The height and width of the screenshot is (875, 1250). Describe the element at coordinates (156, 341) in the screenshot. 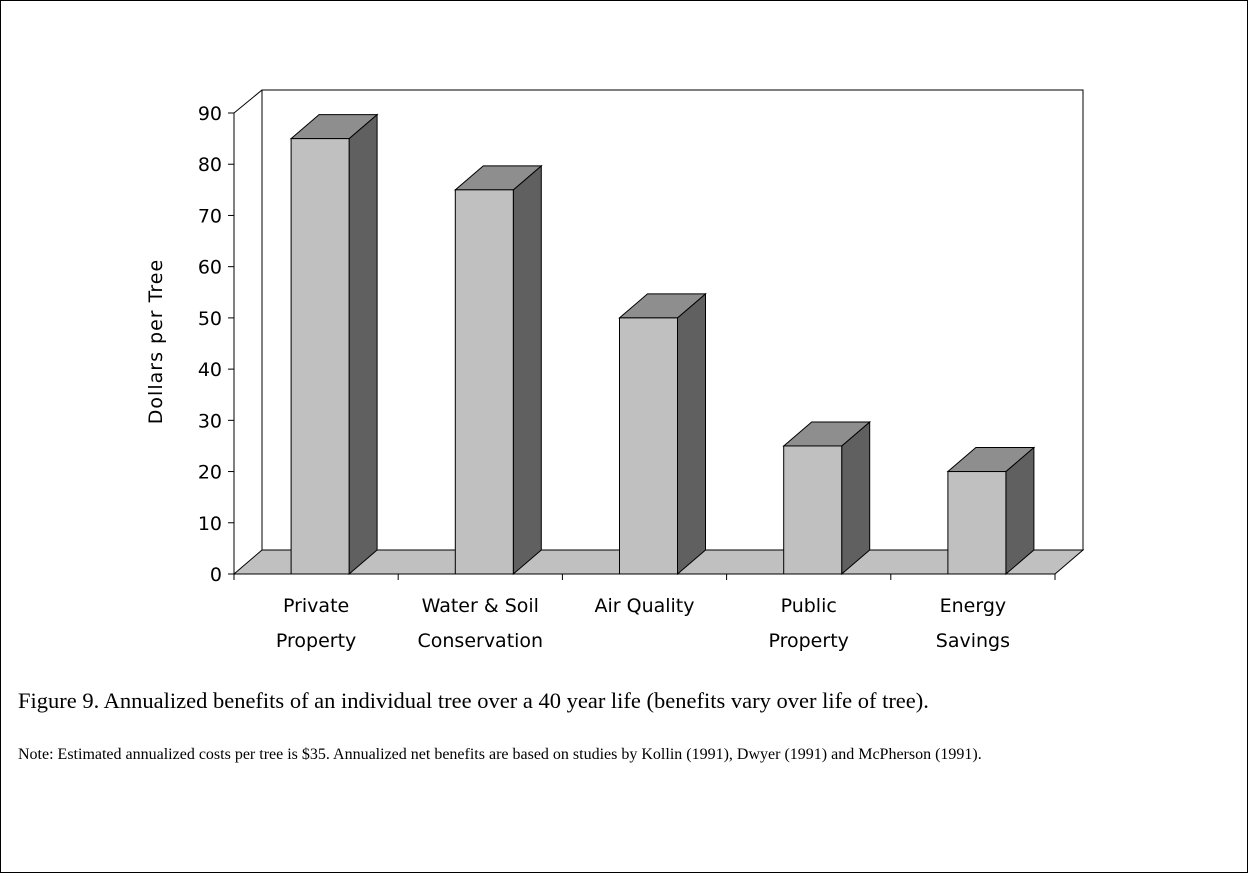

I see `y-axis-title: Dollars per Tree` at that location.